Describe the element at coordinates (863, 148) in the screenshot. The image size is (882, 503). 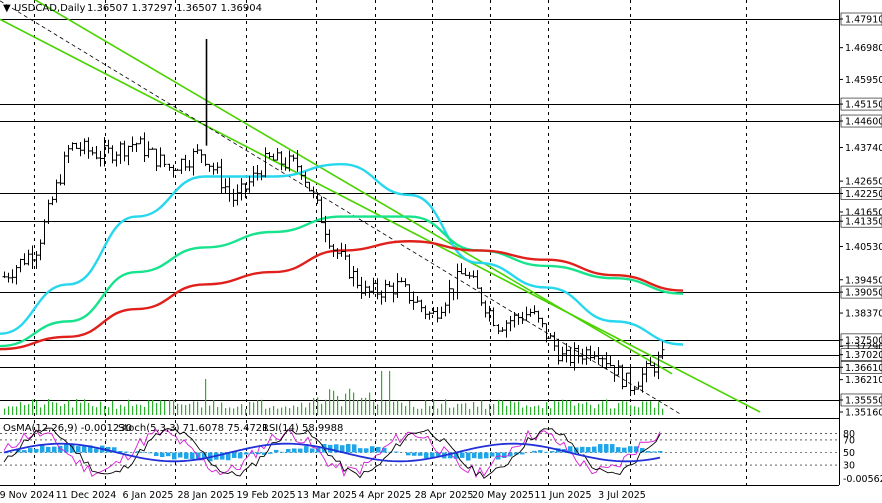
I see `price-tick-label: 1.43740` at that location.